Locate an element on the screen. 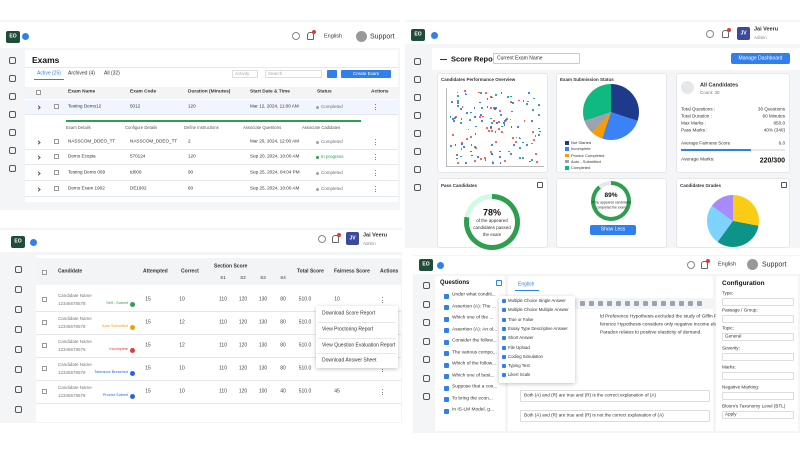 The width and height of the screenshot is (800, 450). menu-item: Download Answer Sheet is located at coordinates (349, 360).